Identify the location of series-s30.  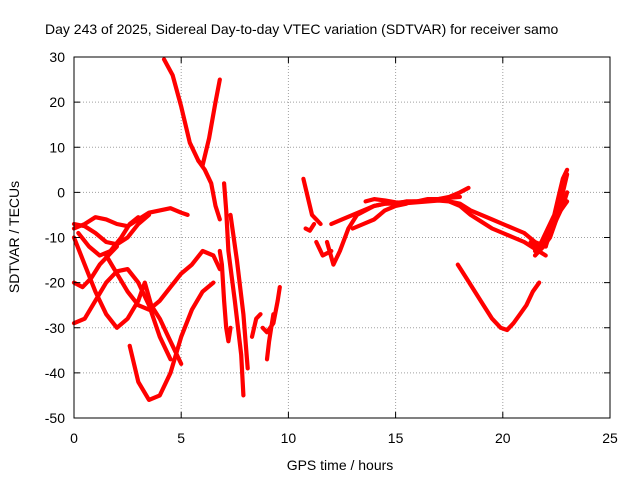
(498, 297).